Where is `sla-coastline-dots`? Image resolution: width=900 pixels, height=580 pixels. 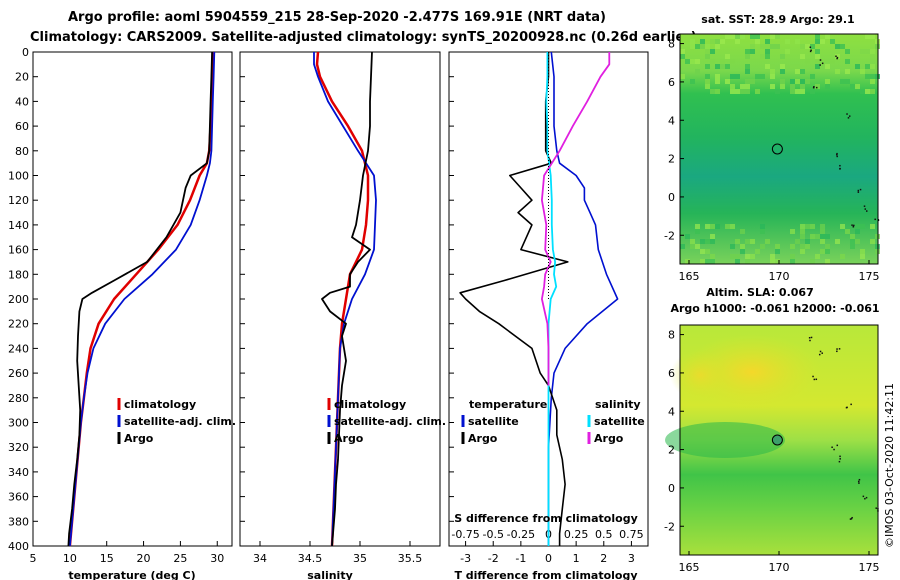 sla-coastline-dots is located at coordinates (843, 428).